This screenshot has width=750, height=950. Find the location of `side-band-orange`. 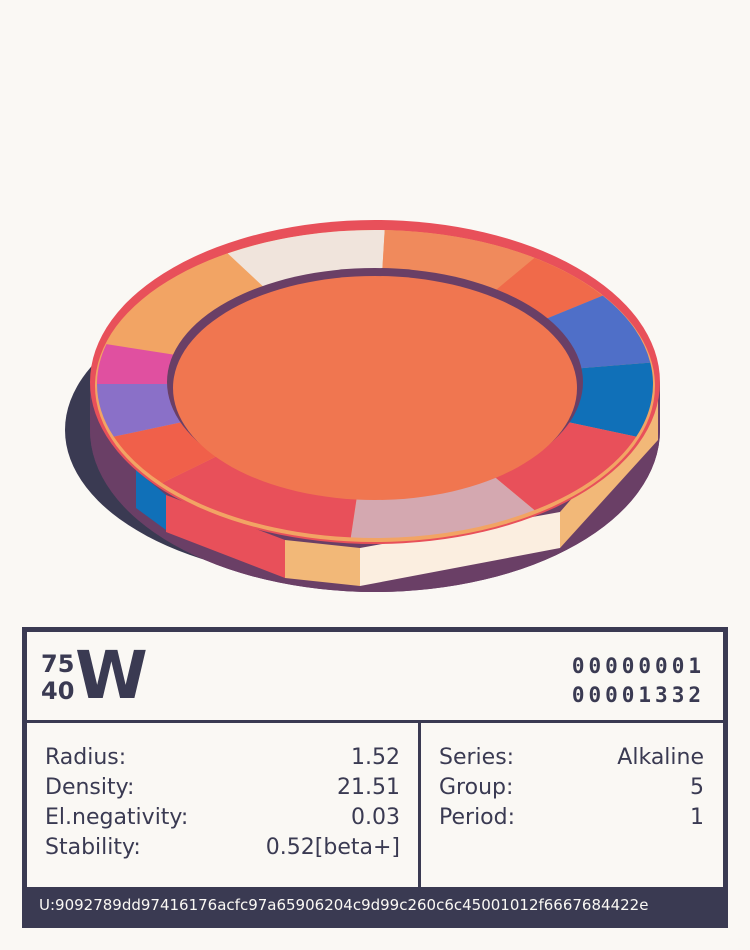

side-band-orange is located at coordinates (322, 563).